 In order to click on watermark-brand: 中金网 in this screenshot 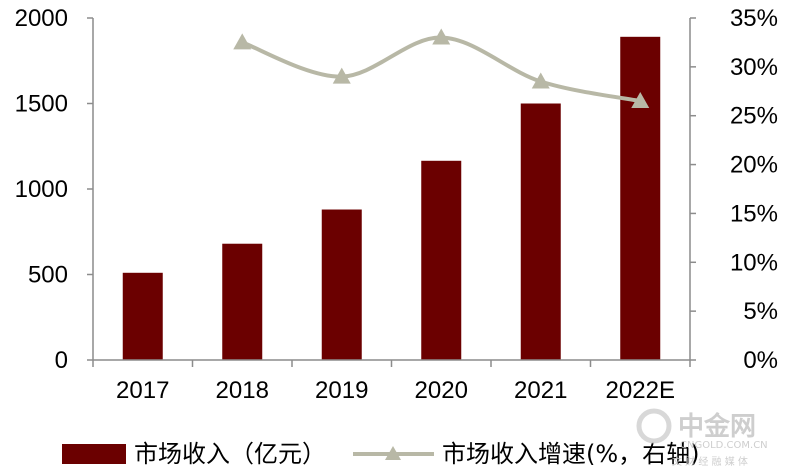, I will do `click(717, 426)`.